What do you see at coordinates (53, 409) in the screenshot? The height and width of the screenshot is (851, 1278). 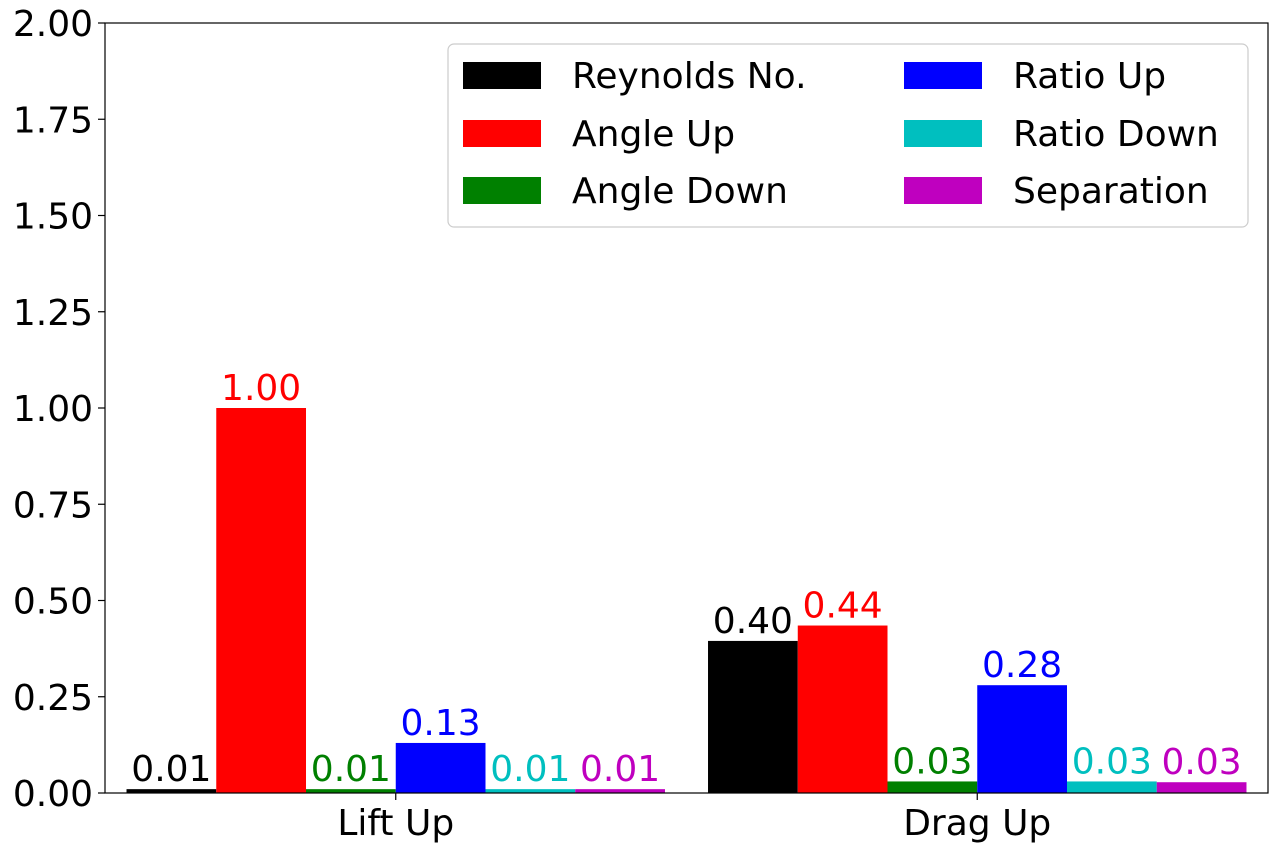 I see `y-tick-label: 1.00` at bounding box center [53, 409].